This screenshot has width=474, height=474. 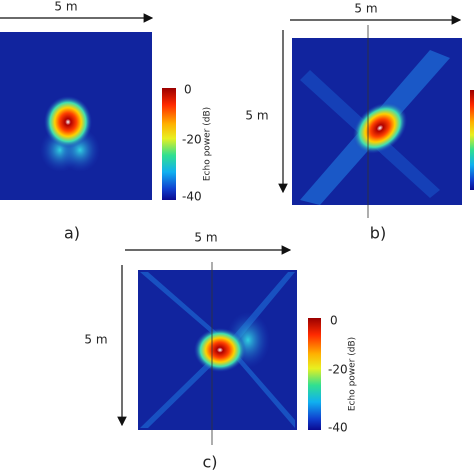 I want to click on panel-label: c), so click(x=209, y=462).